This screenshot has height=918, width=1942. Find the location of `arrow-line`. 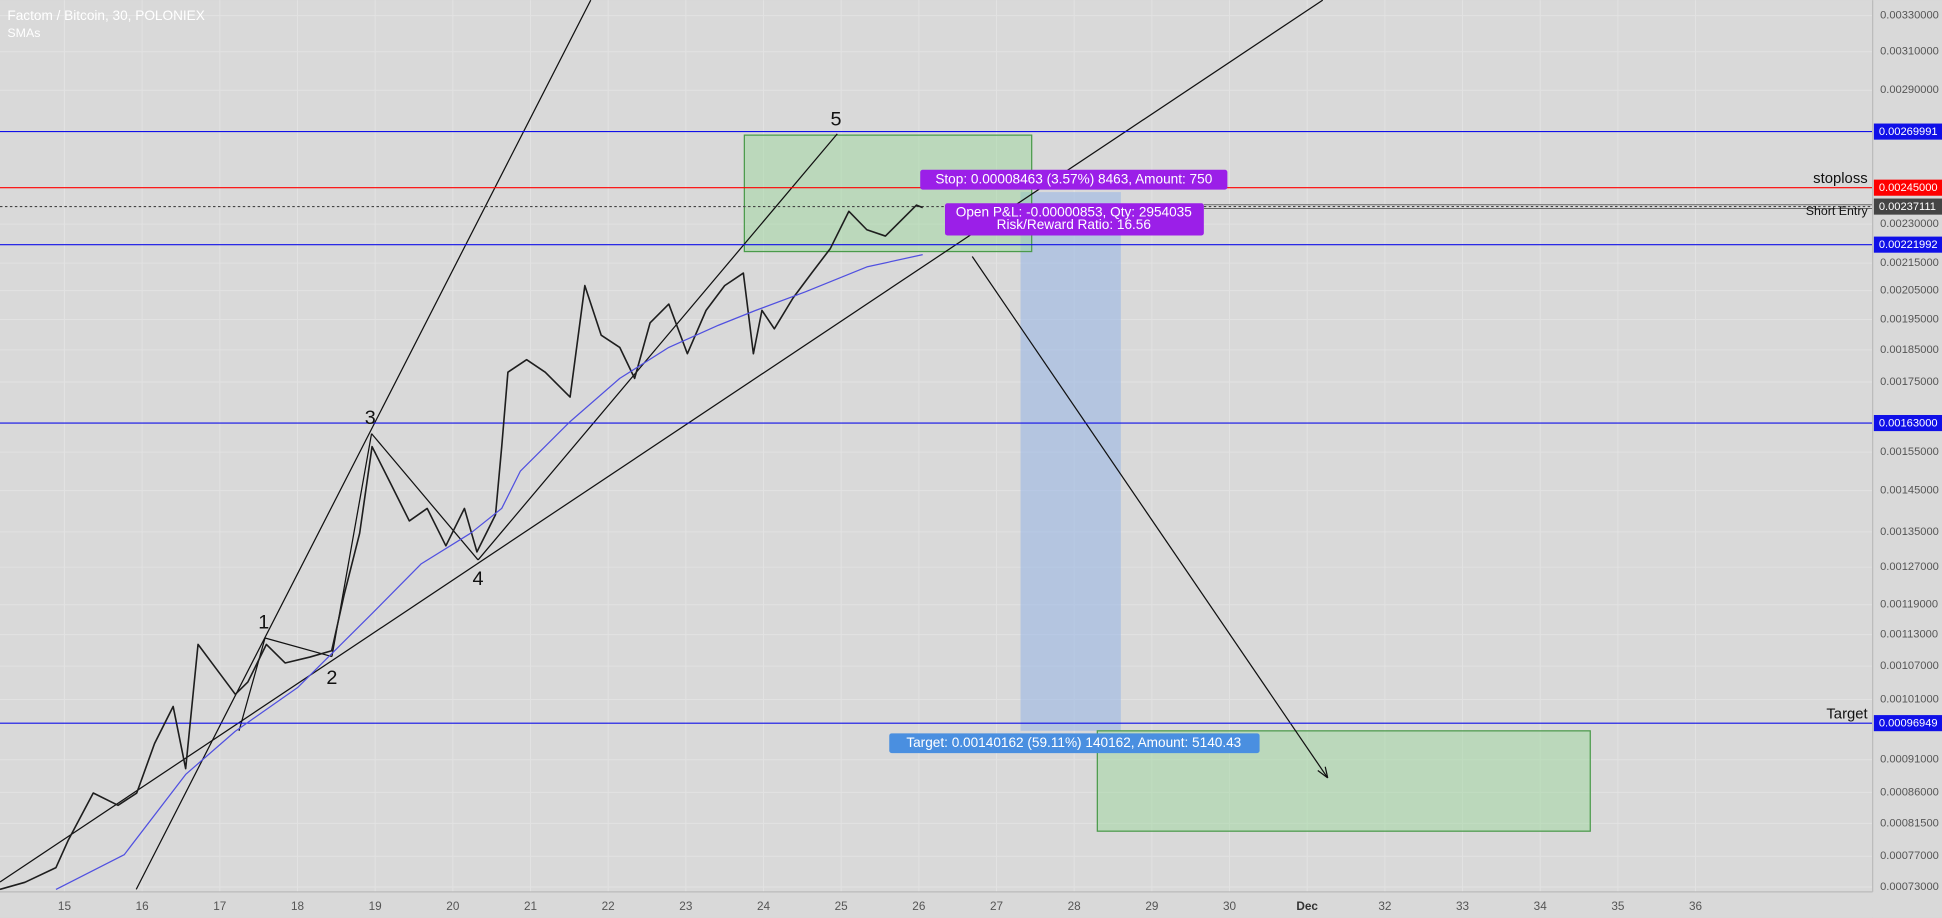

arrow-line is located at coordinates (1150, 517).